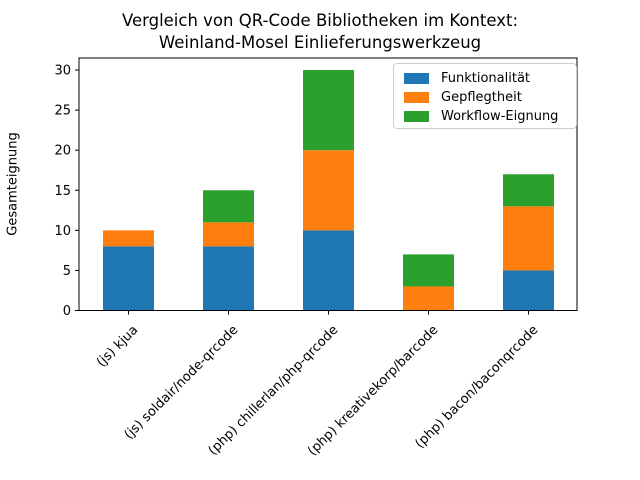  I want to click on legend-entry: Funktionalität, so click(485, 78).